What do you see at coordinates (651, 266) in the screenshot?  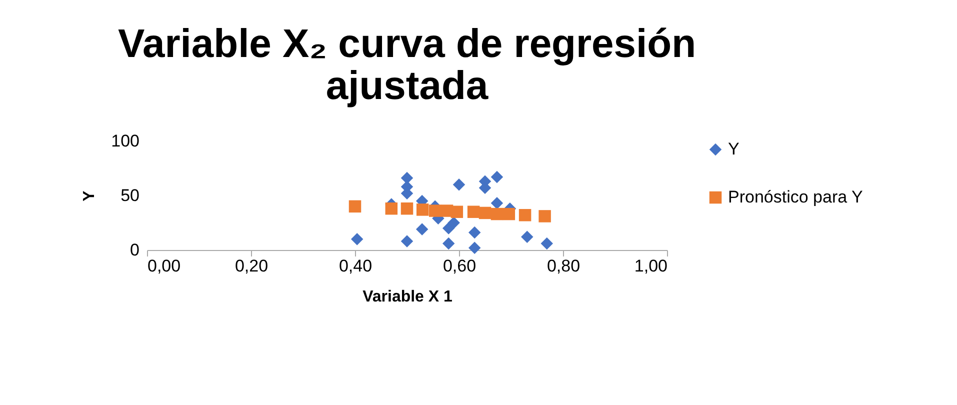 I see `x-tick-label: 1,00` at bounding box center [651, 266].